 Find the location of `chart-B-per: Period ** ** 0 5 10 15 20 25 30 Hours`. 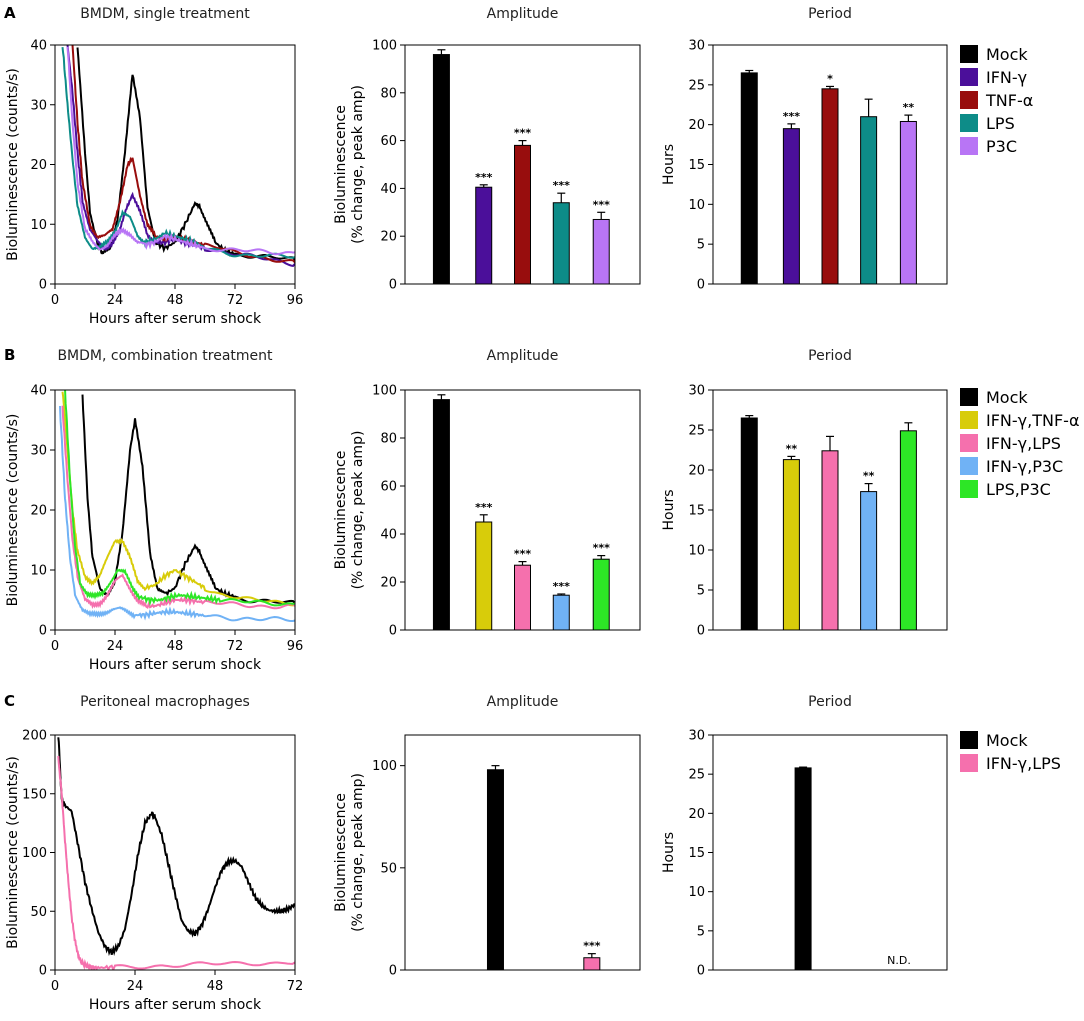

chart-B-per: Period ** ** 0 5 10 15 20 25 30 Hours is located at coordinates (804, 493).